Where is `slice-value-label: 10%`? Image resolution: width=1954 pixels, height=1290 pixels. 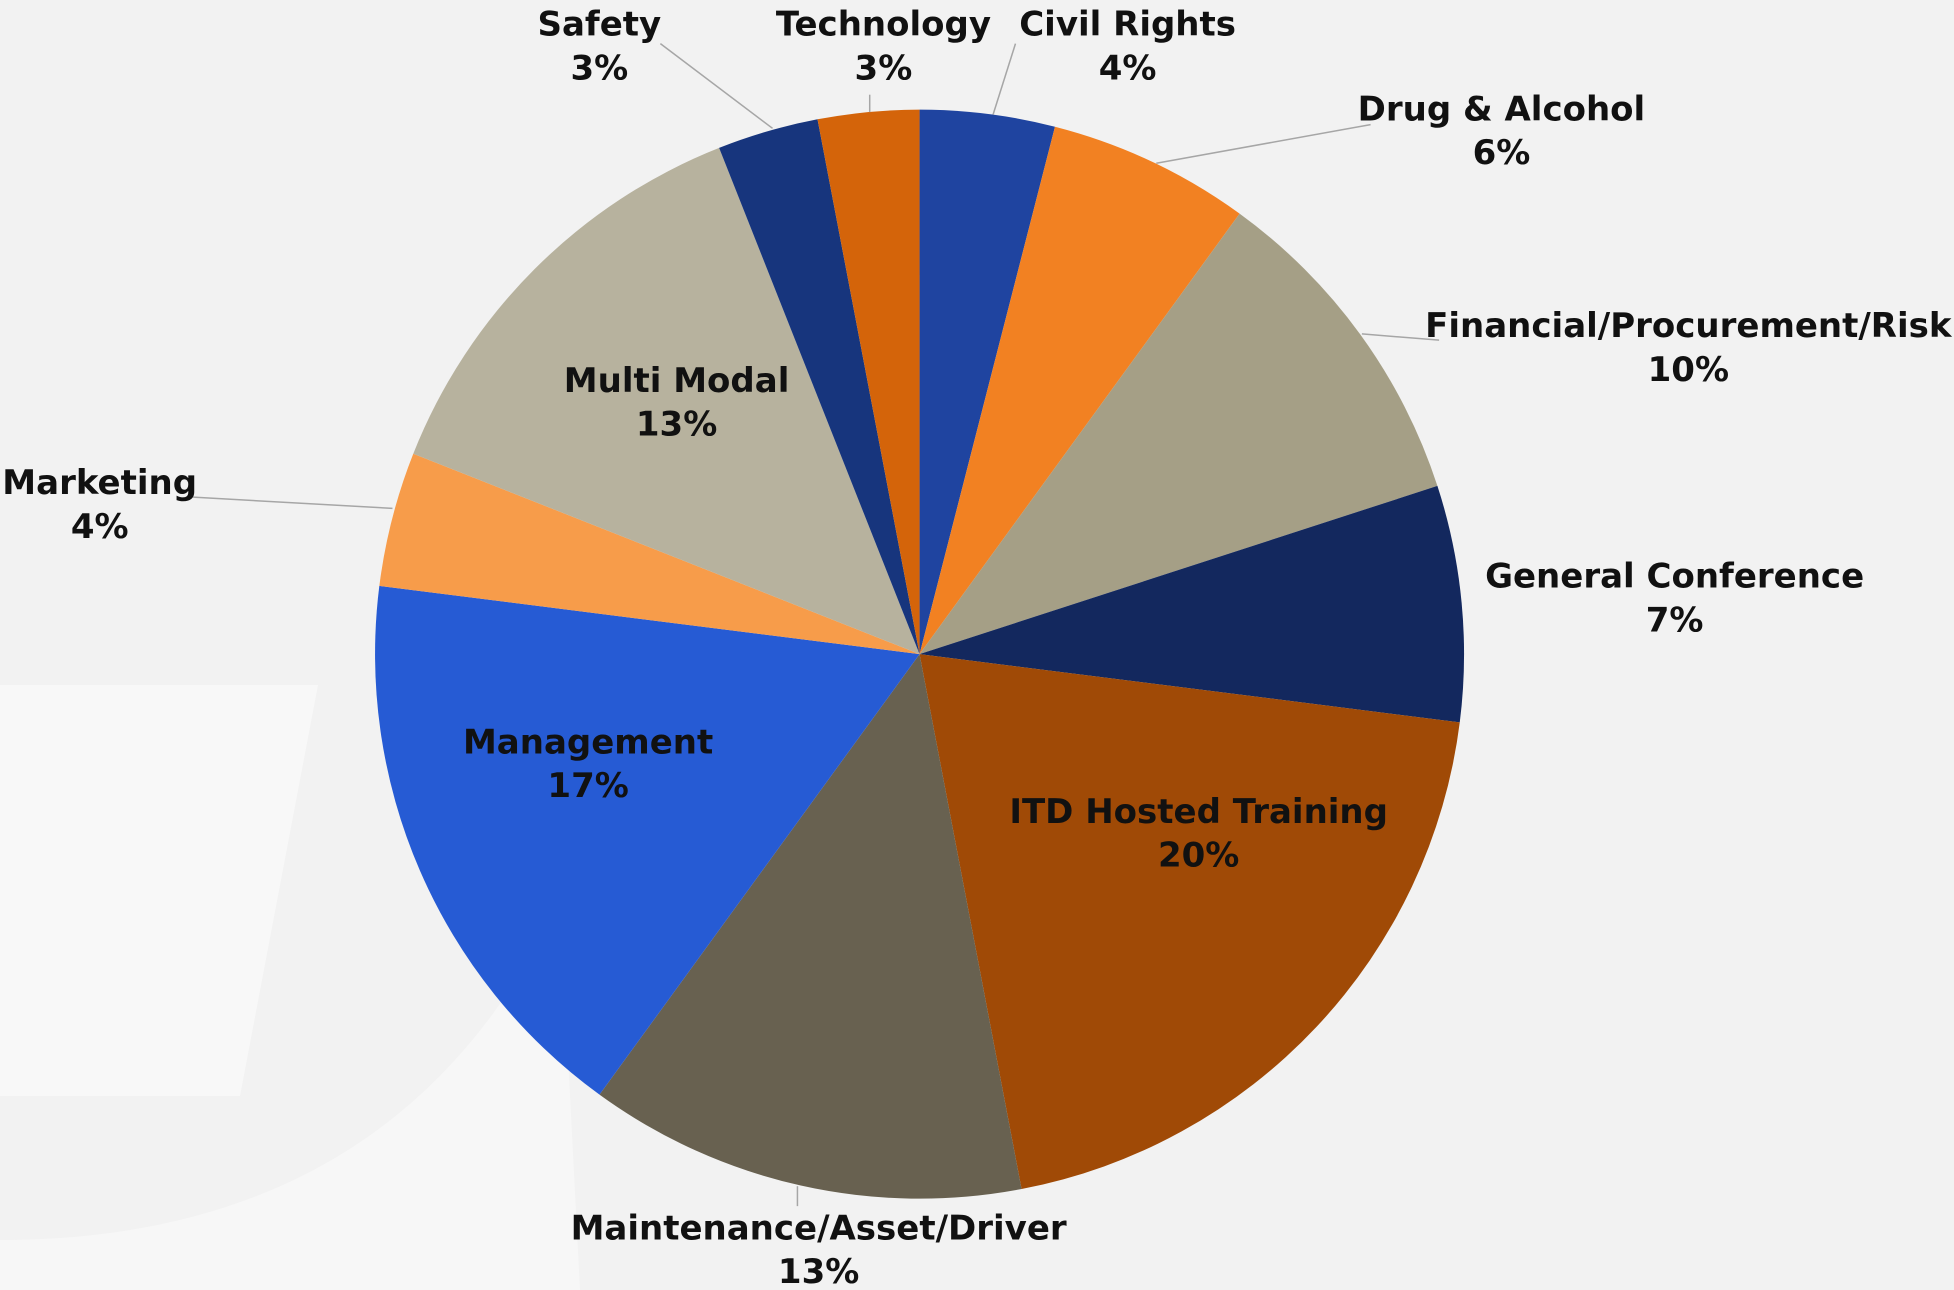 slice-value-label: 10% is located at coordinates (1688, 370).